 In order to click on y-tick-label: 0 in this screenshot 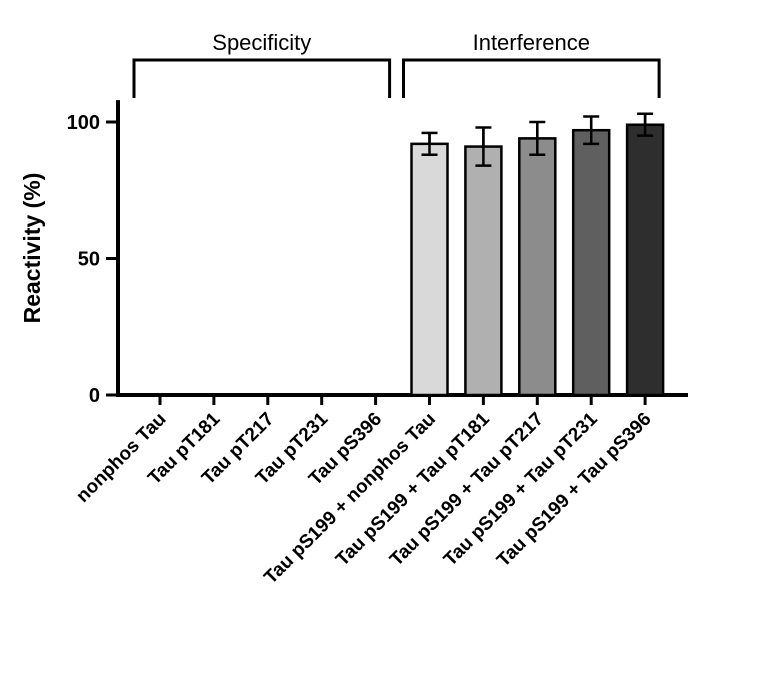, I will do `click(94, 396)`.